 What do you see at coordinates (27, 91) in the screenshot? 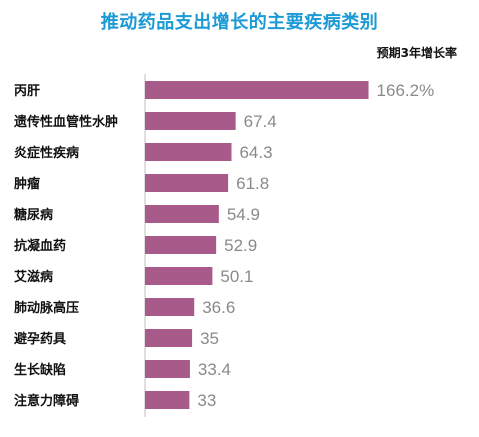
I see `category-label: 丙肝` at bounding box center [27, 91].